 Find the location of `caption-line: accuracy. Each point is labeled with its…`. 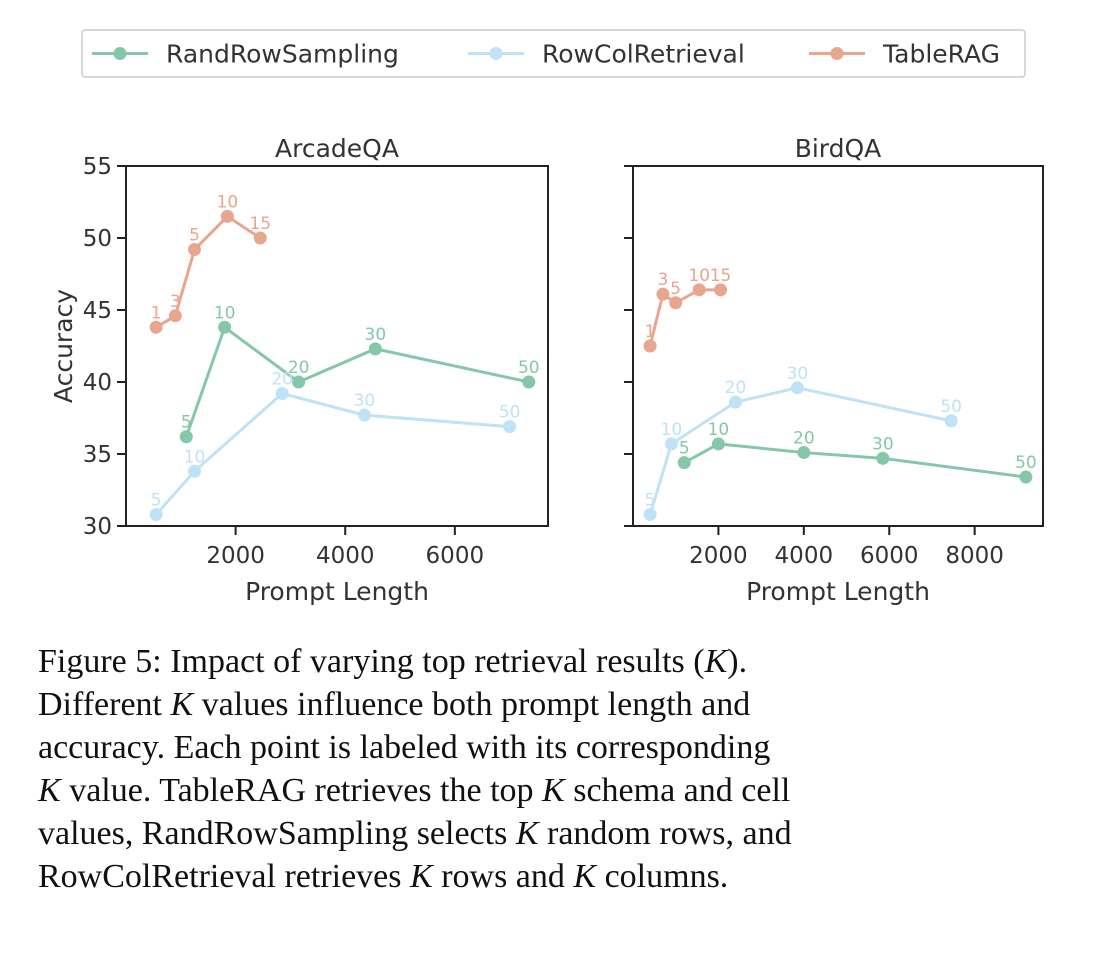

caption-line: accuracy. Each point is labeled with its… is located at coordinates (404, 747).